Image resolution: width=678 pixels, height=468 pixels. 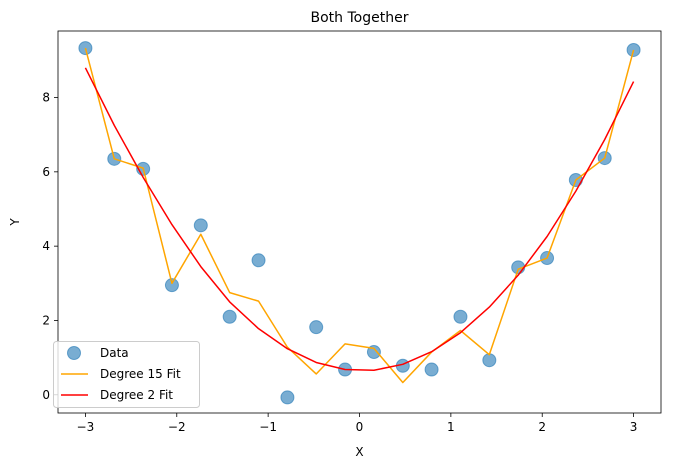 What do you see at coordinates (360, 18) in the screenshot?
I see `chart-title: Both Together` at bounding box center [360, 18].